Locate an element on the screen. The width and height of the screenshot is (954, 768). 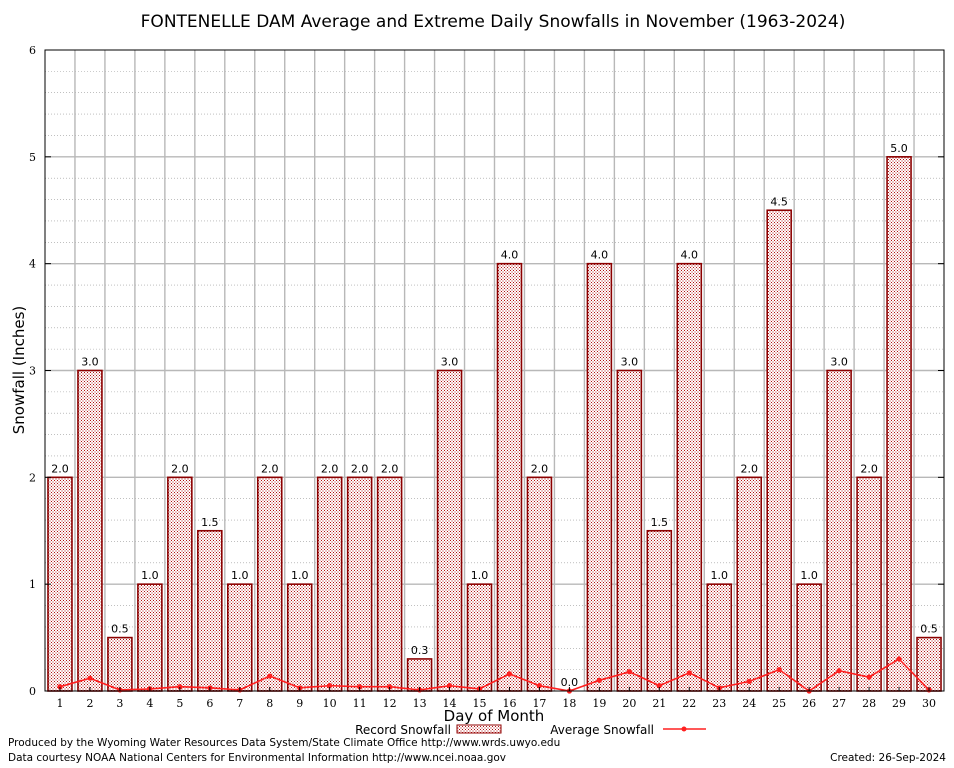
x-tick-label: 23 is located at coordinates (719, 703).